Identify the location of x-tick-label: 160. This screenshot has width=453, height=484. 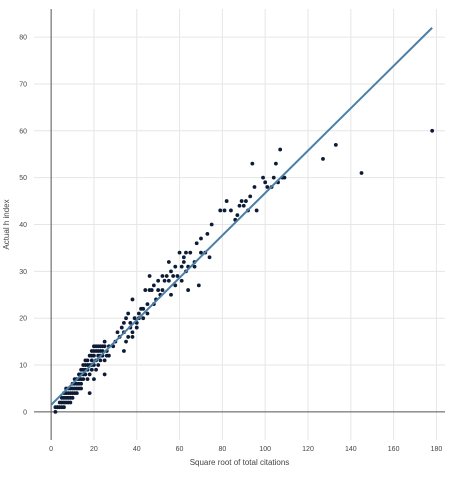
(394, 449).